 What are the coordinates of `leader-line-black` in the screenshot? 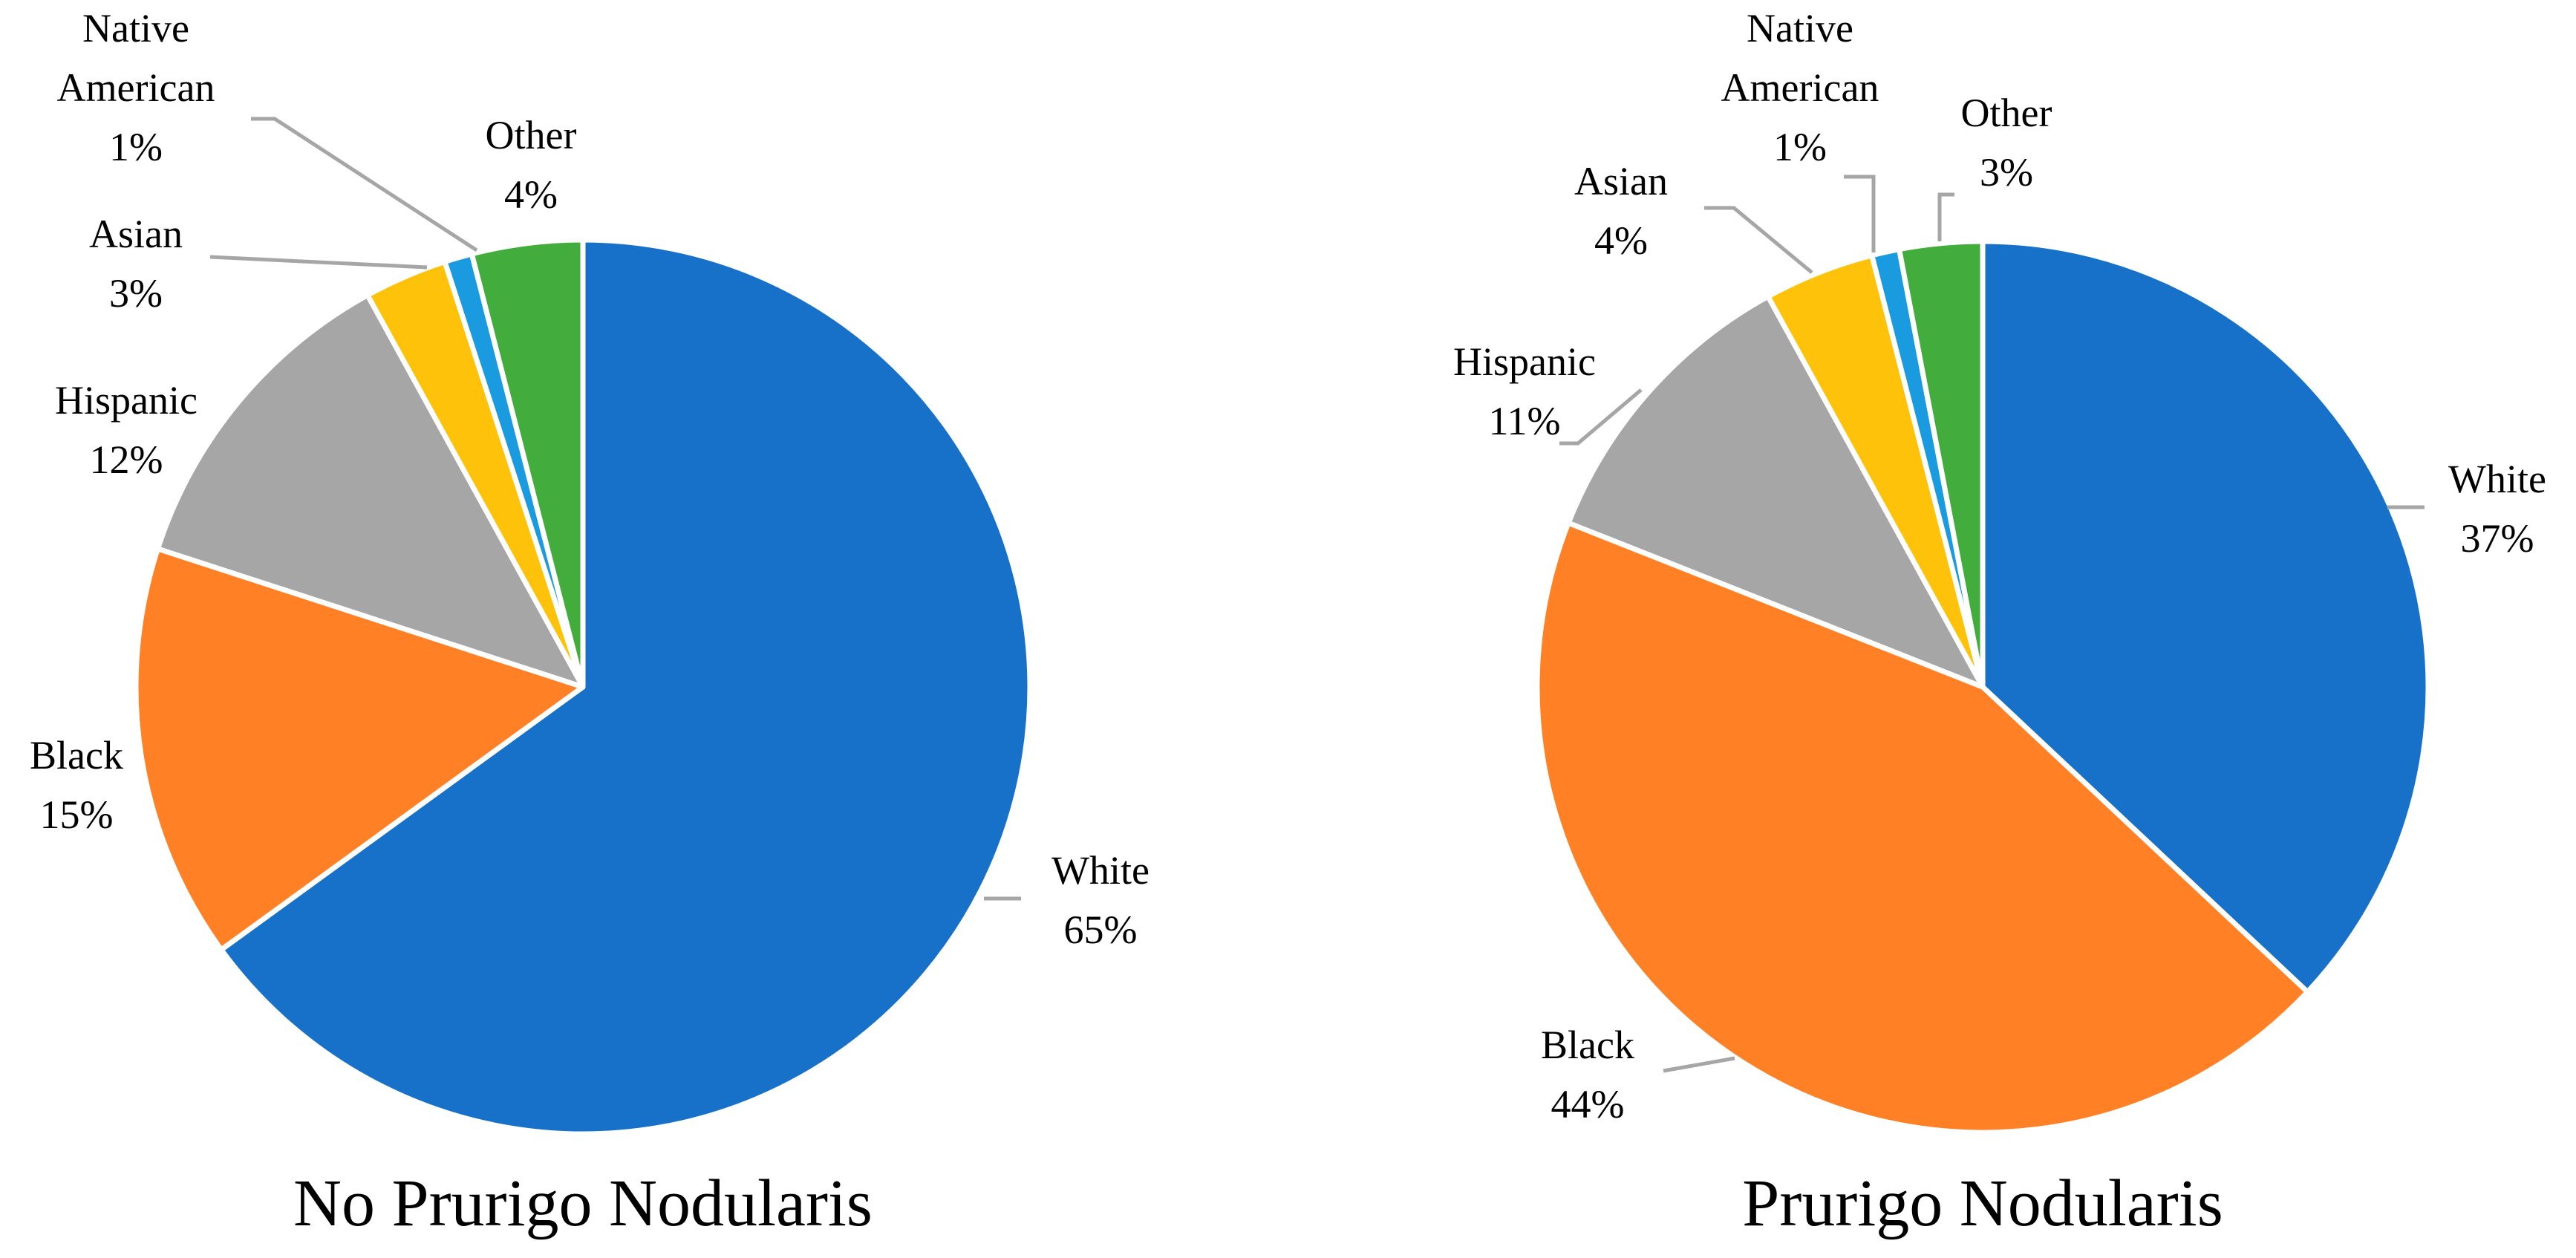 It's located at (1699, 1064).